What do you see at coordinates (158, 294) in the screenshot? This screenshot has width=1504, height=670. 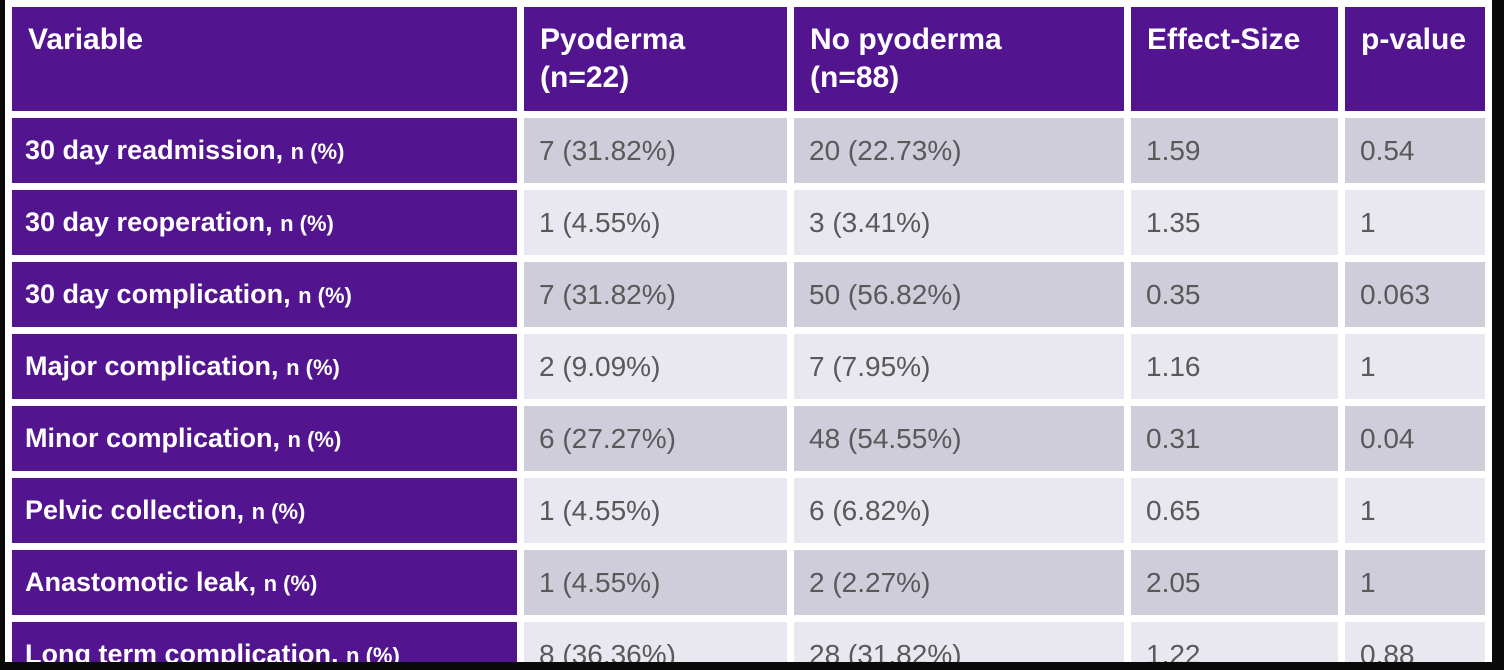 I see `row-label-text: 30 day complication,` at bounding box center [158, 294].